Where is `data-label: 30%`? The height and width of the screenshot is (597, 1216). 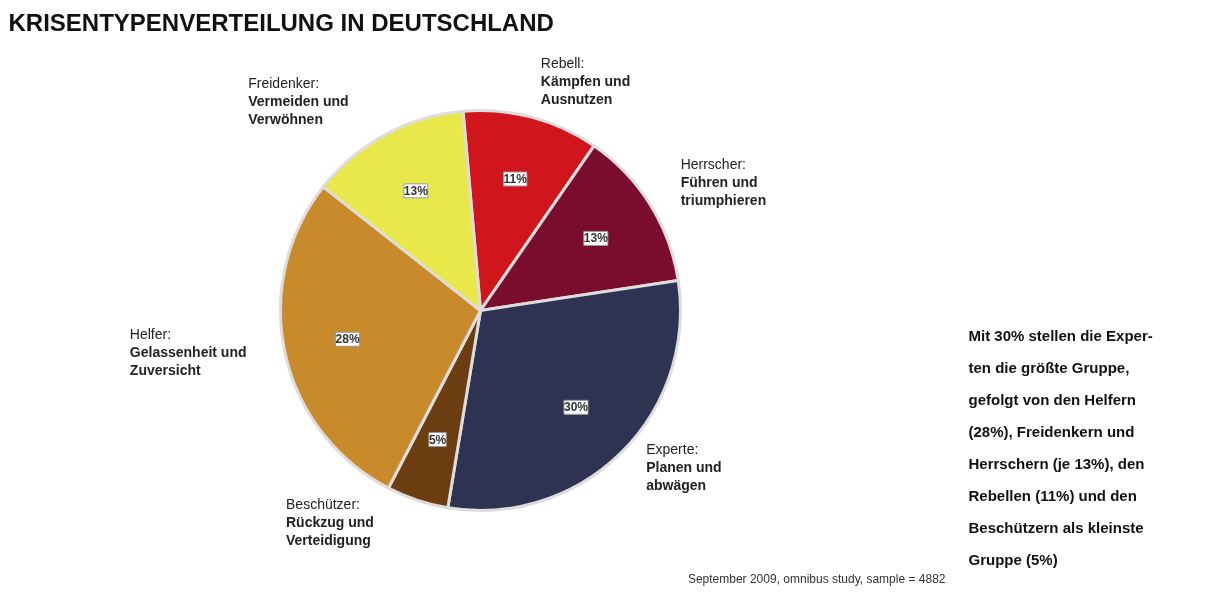 data-label: 30% is located at coordinates (576, 407).